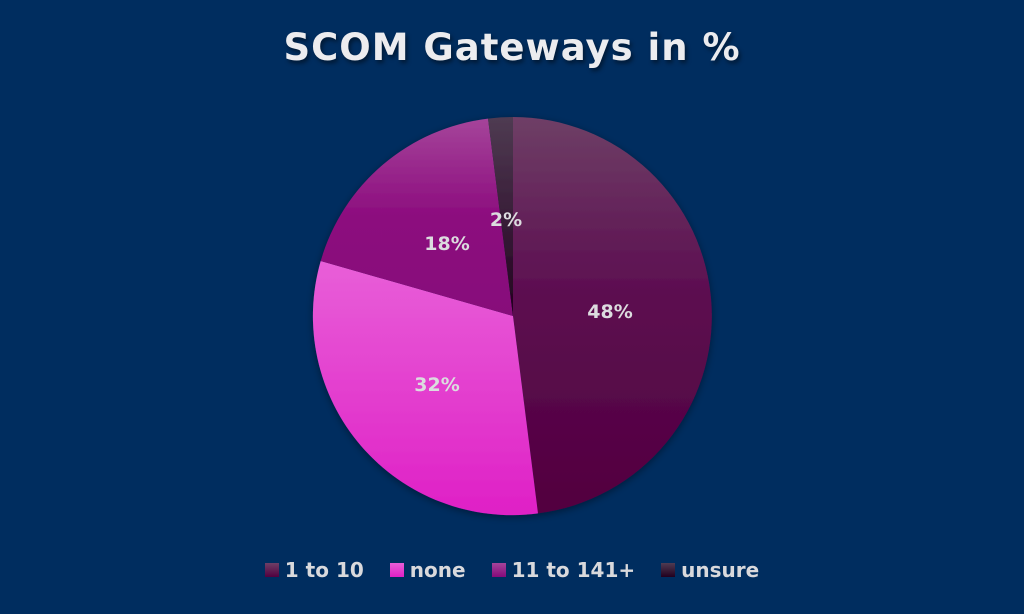 The image size is (1024, 614). What do you see at coordinates (609, 312) in the screenshot?
I see `data-label-1-to-10: 48%` at bounding box center [609, 312].